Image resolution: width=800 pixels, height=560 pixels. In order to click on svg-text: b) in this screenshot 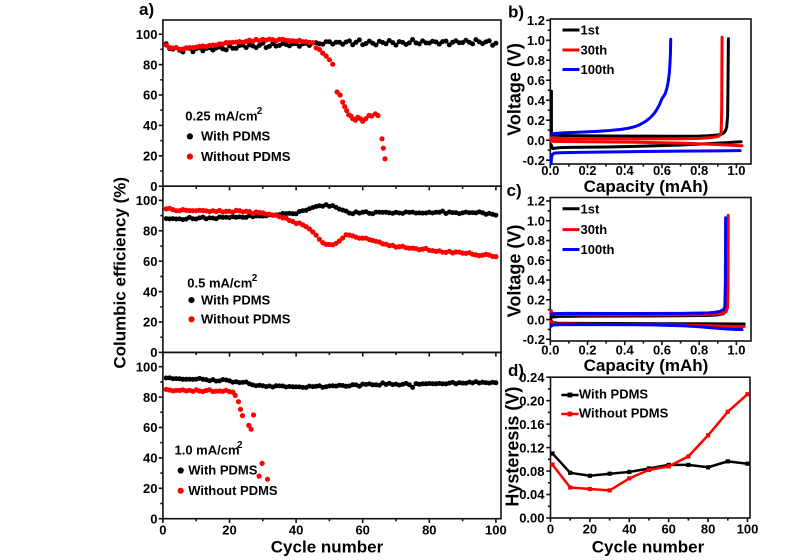, I will do `click(516, 12)`.